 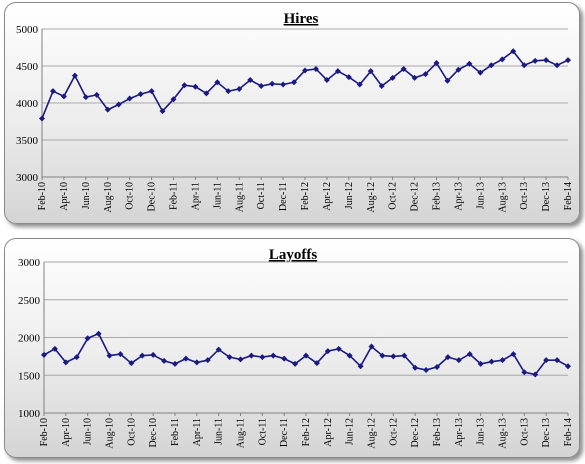 I want to click on layoffs-x-tick-label: Dec-10, so click(x=153, y=432).